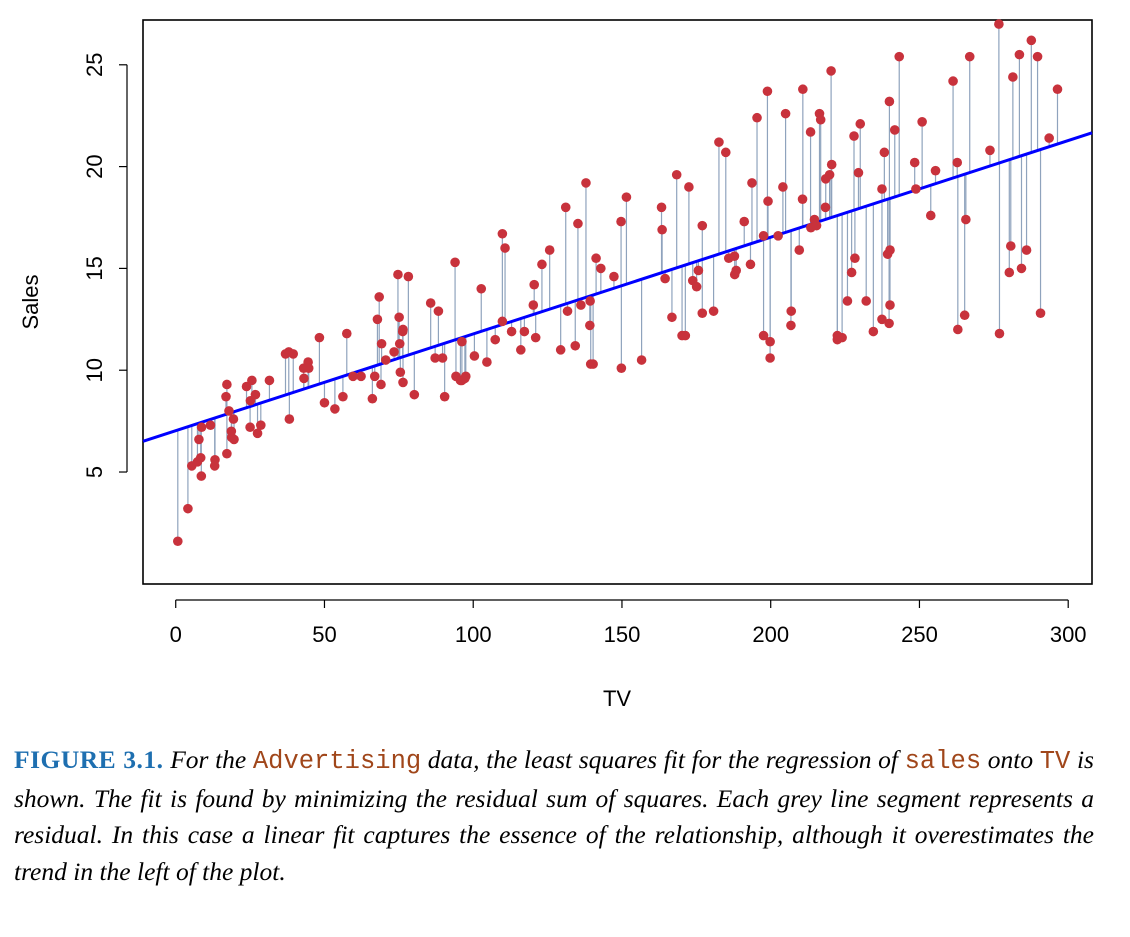  Describe the element at coordinates (208, 759) in the screenshot. I see `caption-text-1: For the` at that location.